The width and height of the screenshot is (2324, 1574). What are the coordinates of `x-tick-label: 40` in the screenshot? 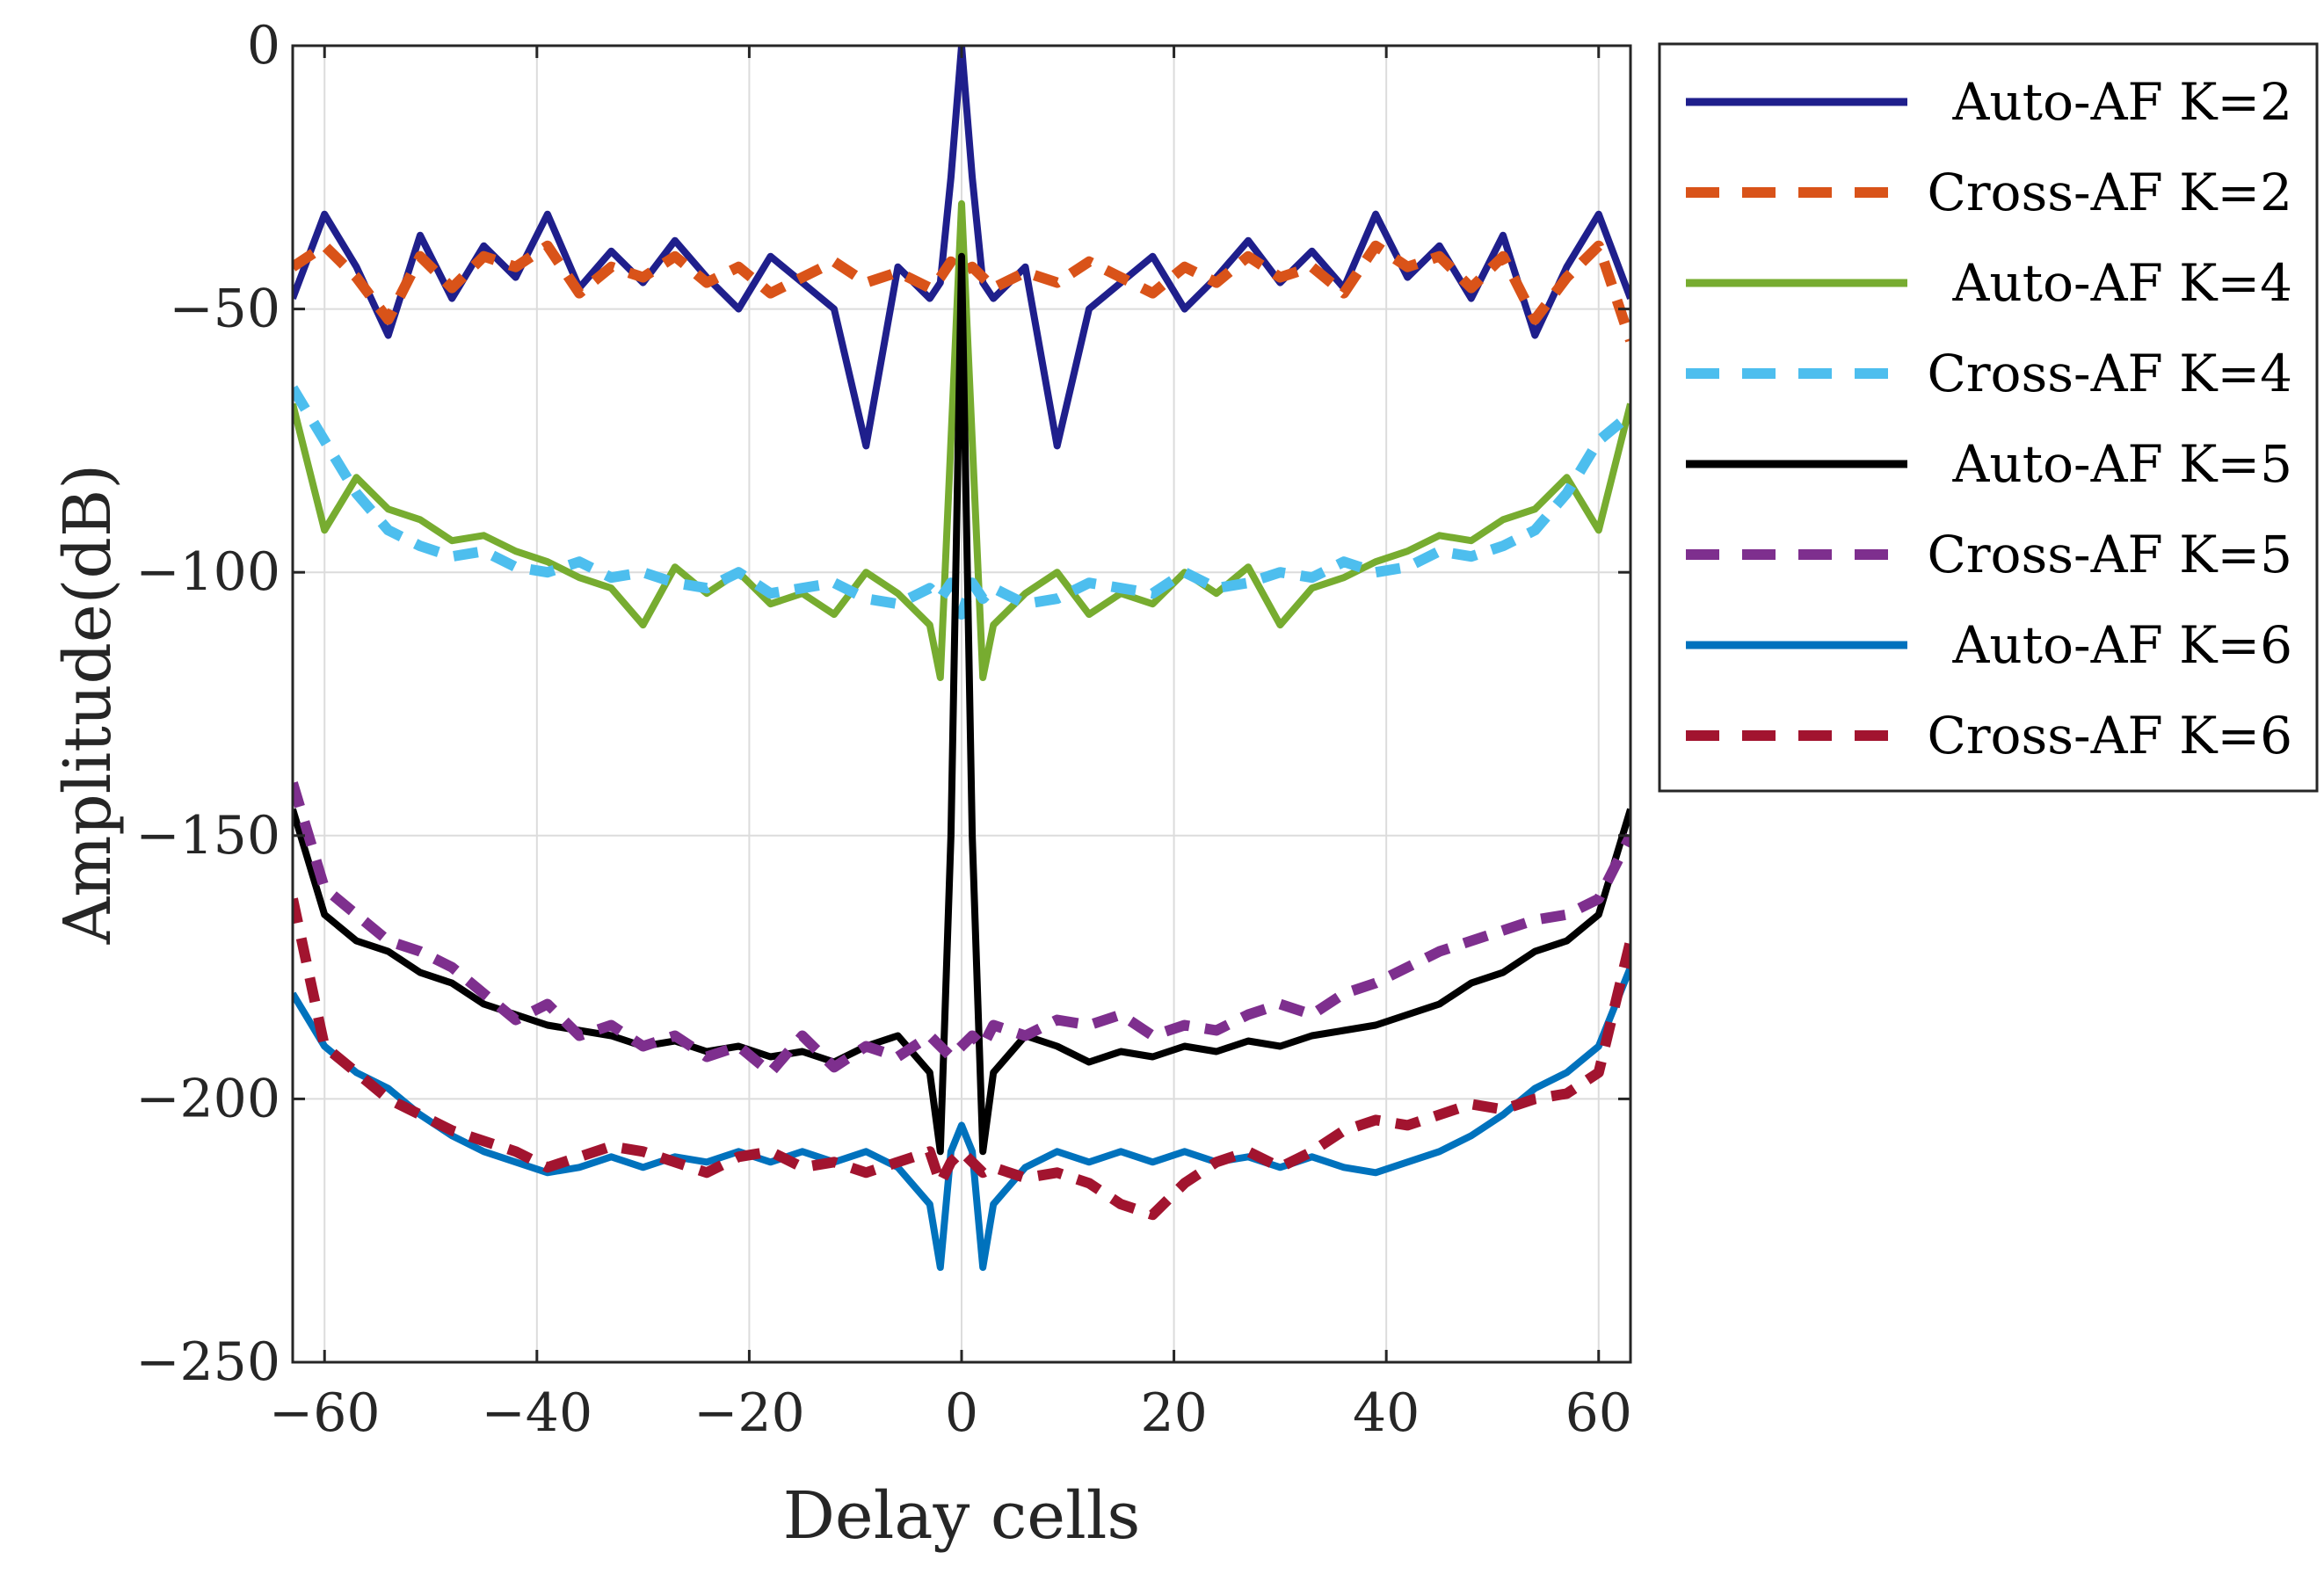 It's located at (1386, 1413).